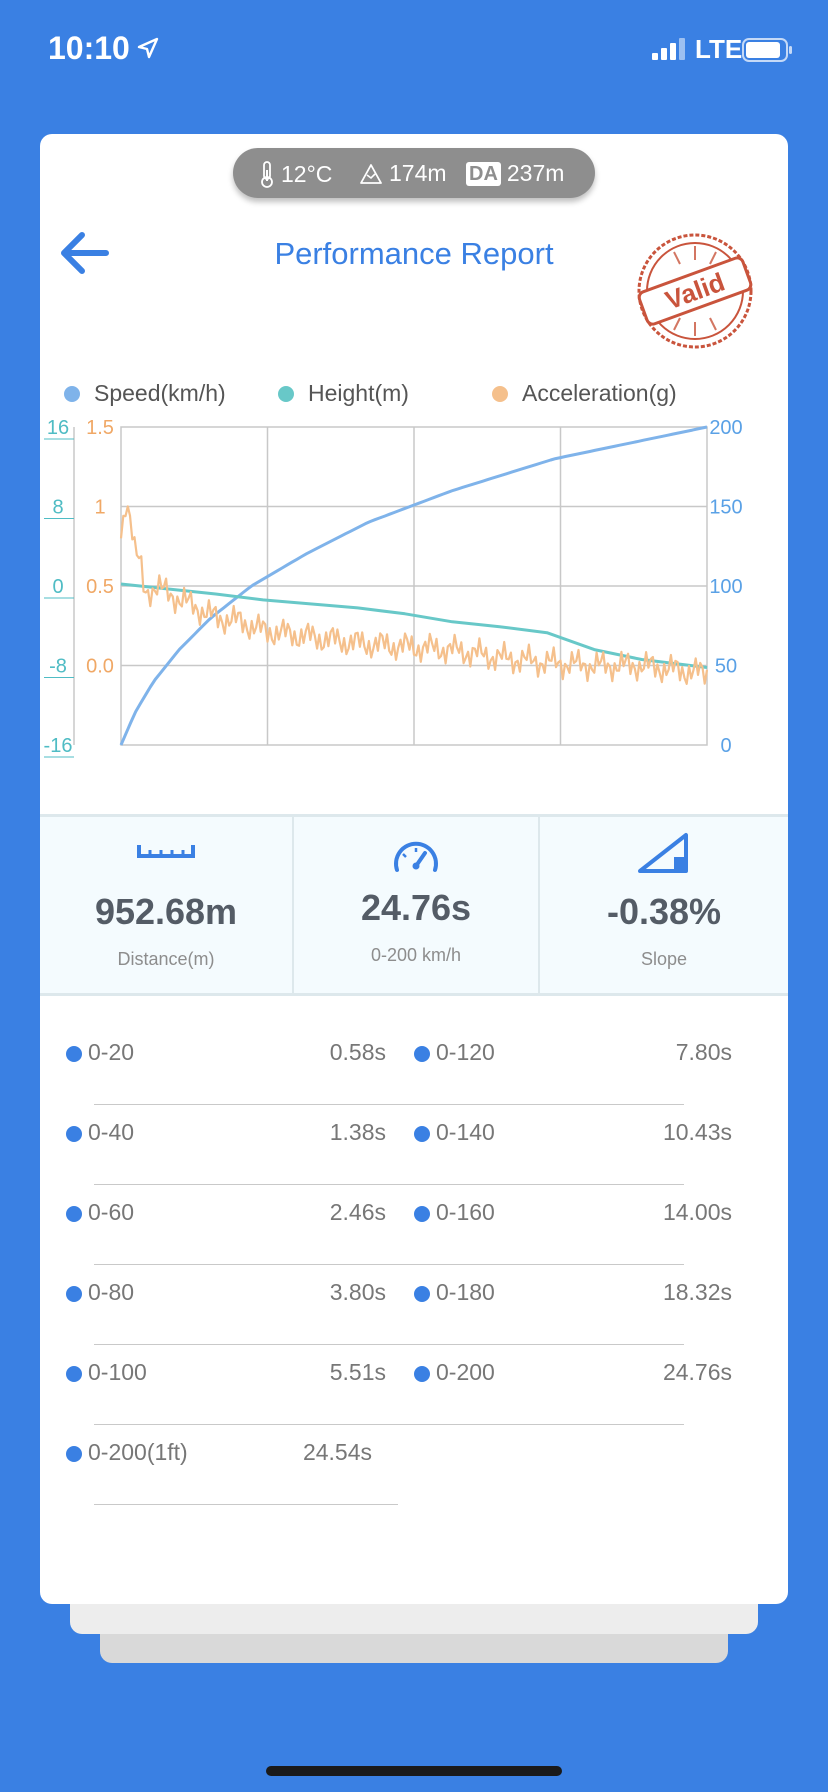 The image size is (828, 1792). What do you see at coordinates (111, 1212) in the screenshot?
I see `split-label: 0-60` at bounding box center [111, 1212].